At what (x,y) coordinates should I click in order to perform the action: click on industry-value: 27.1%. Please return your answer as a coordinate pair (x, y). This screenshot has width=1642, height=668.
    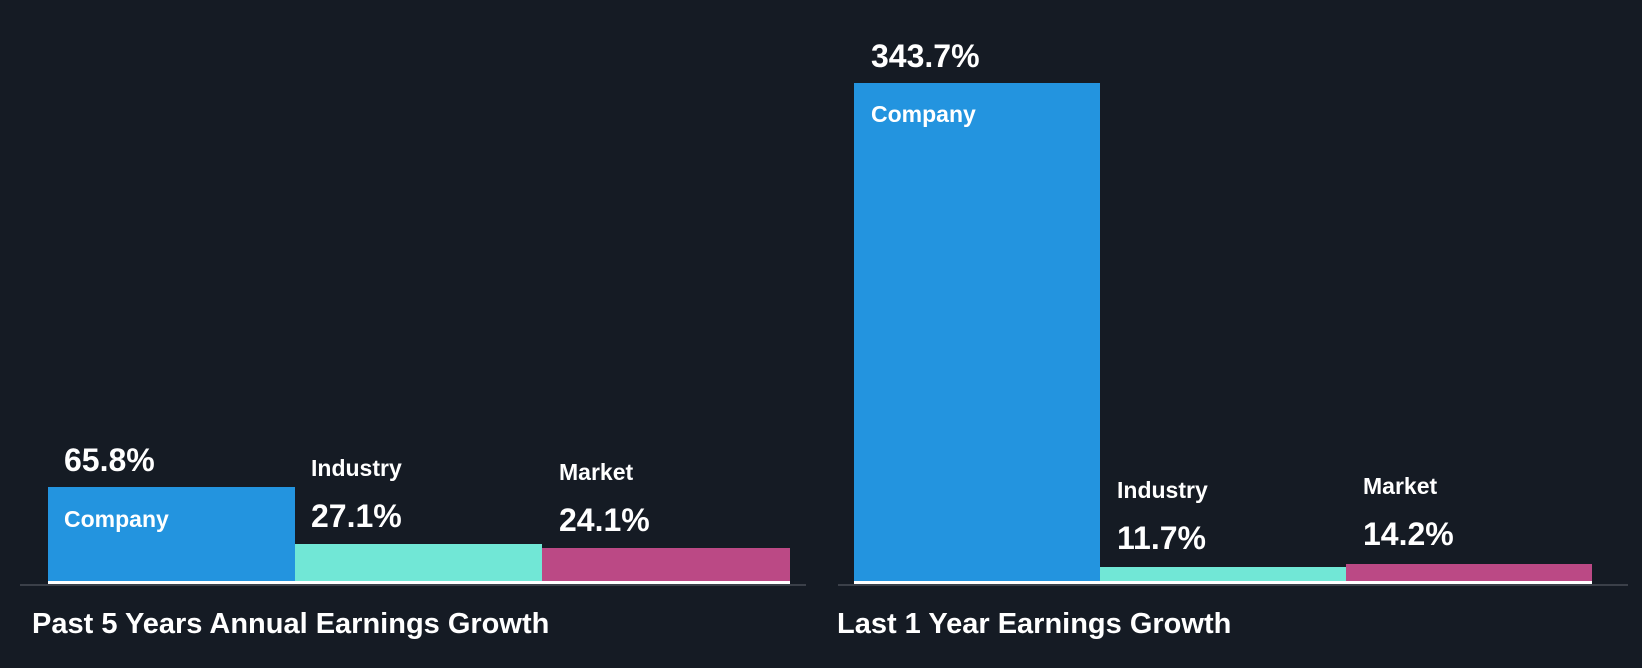
    Looking at the image, I should click on (356, 516).